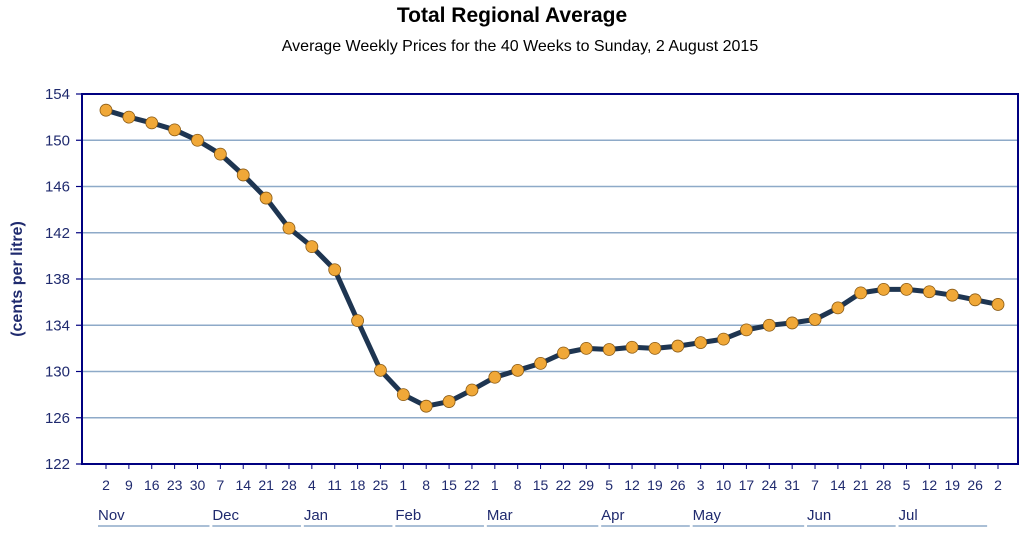 The image size is (1024, 534). Describe the element at coordinates (57, 279) in the screenshot. I see `y-tick-label: 138` at that location.